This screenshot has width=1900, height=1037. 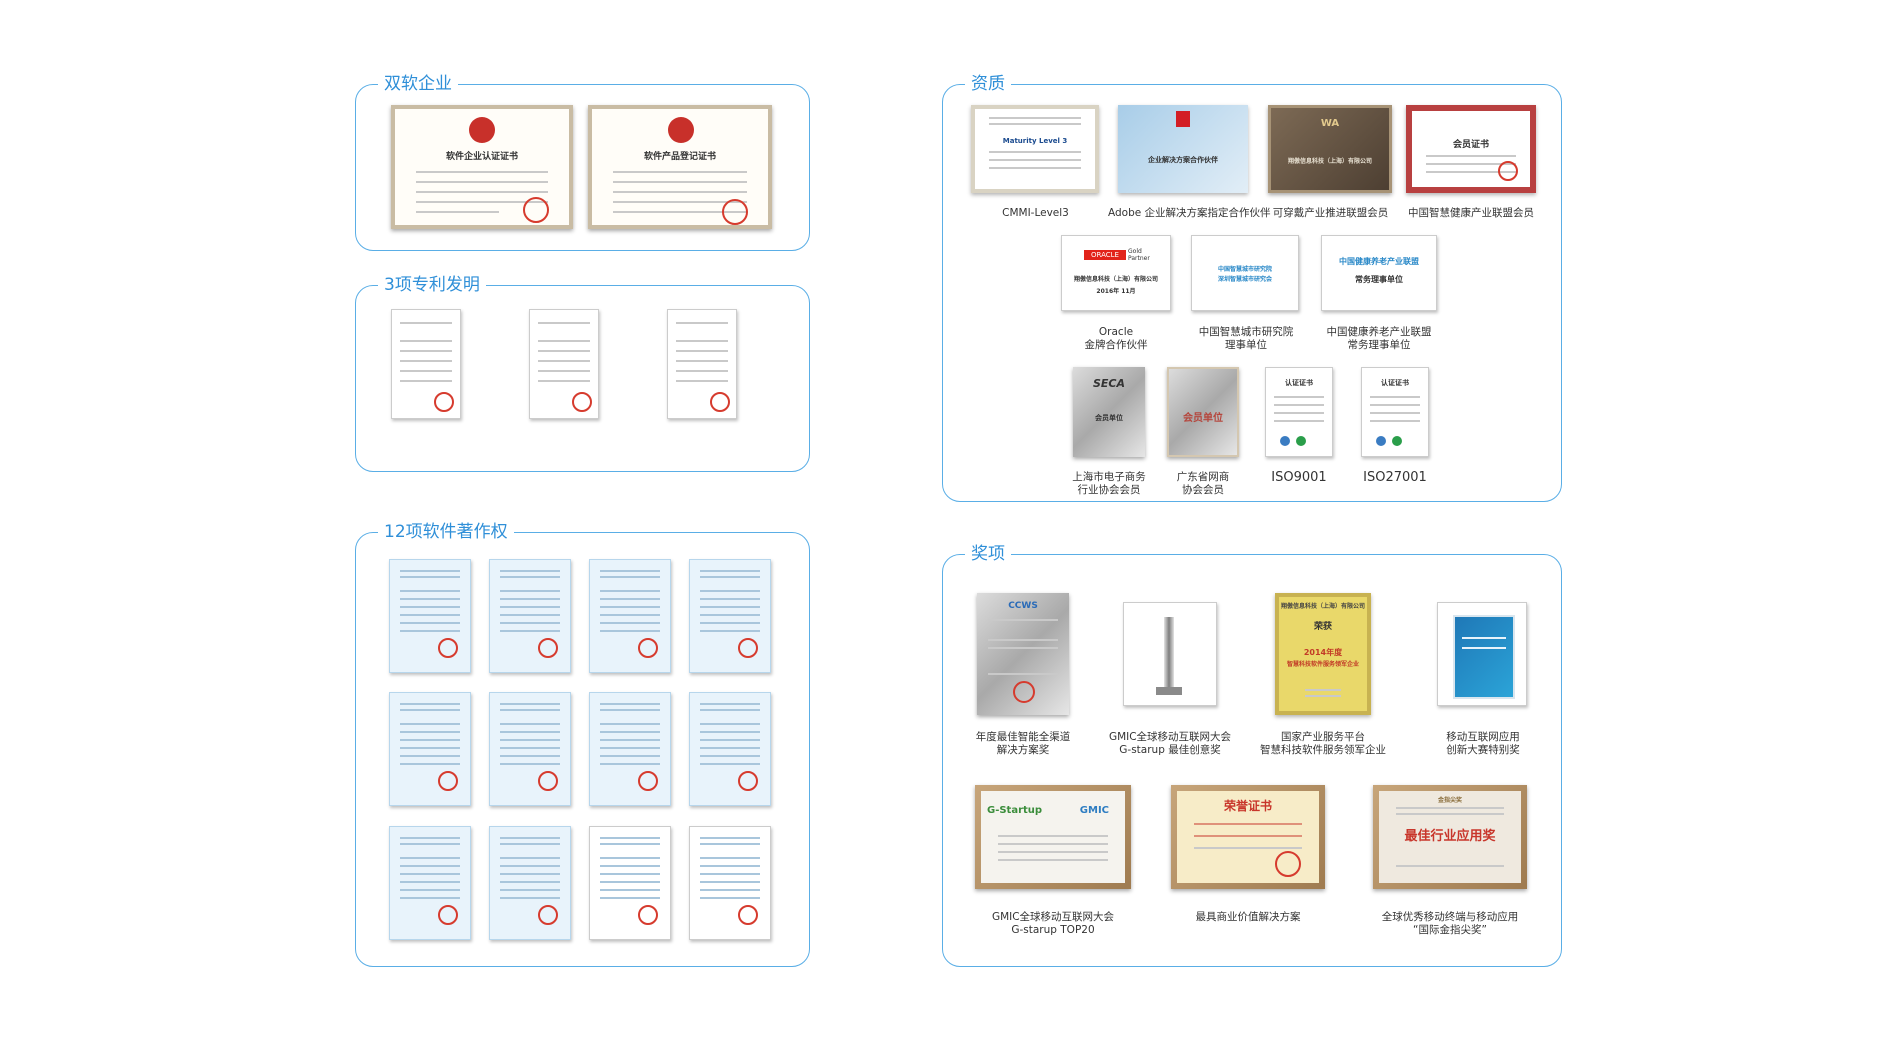 What do you see at coordinates (1053, 837) in the screenshot?
I see `gmic-top20-certificate: G-Startup GMIC` at bounding box center [1053, 837].